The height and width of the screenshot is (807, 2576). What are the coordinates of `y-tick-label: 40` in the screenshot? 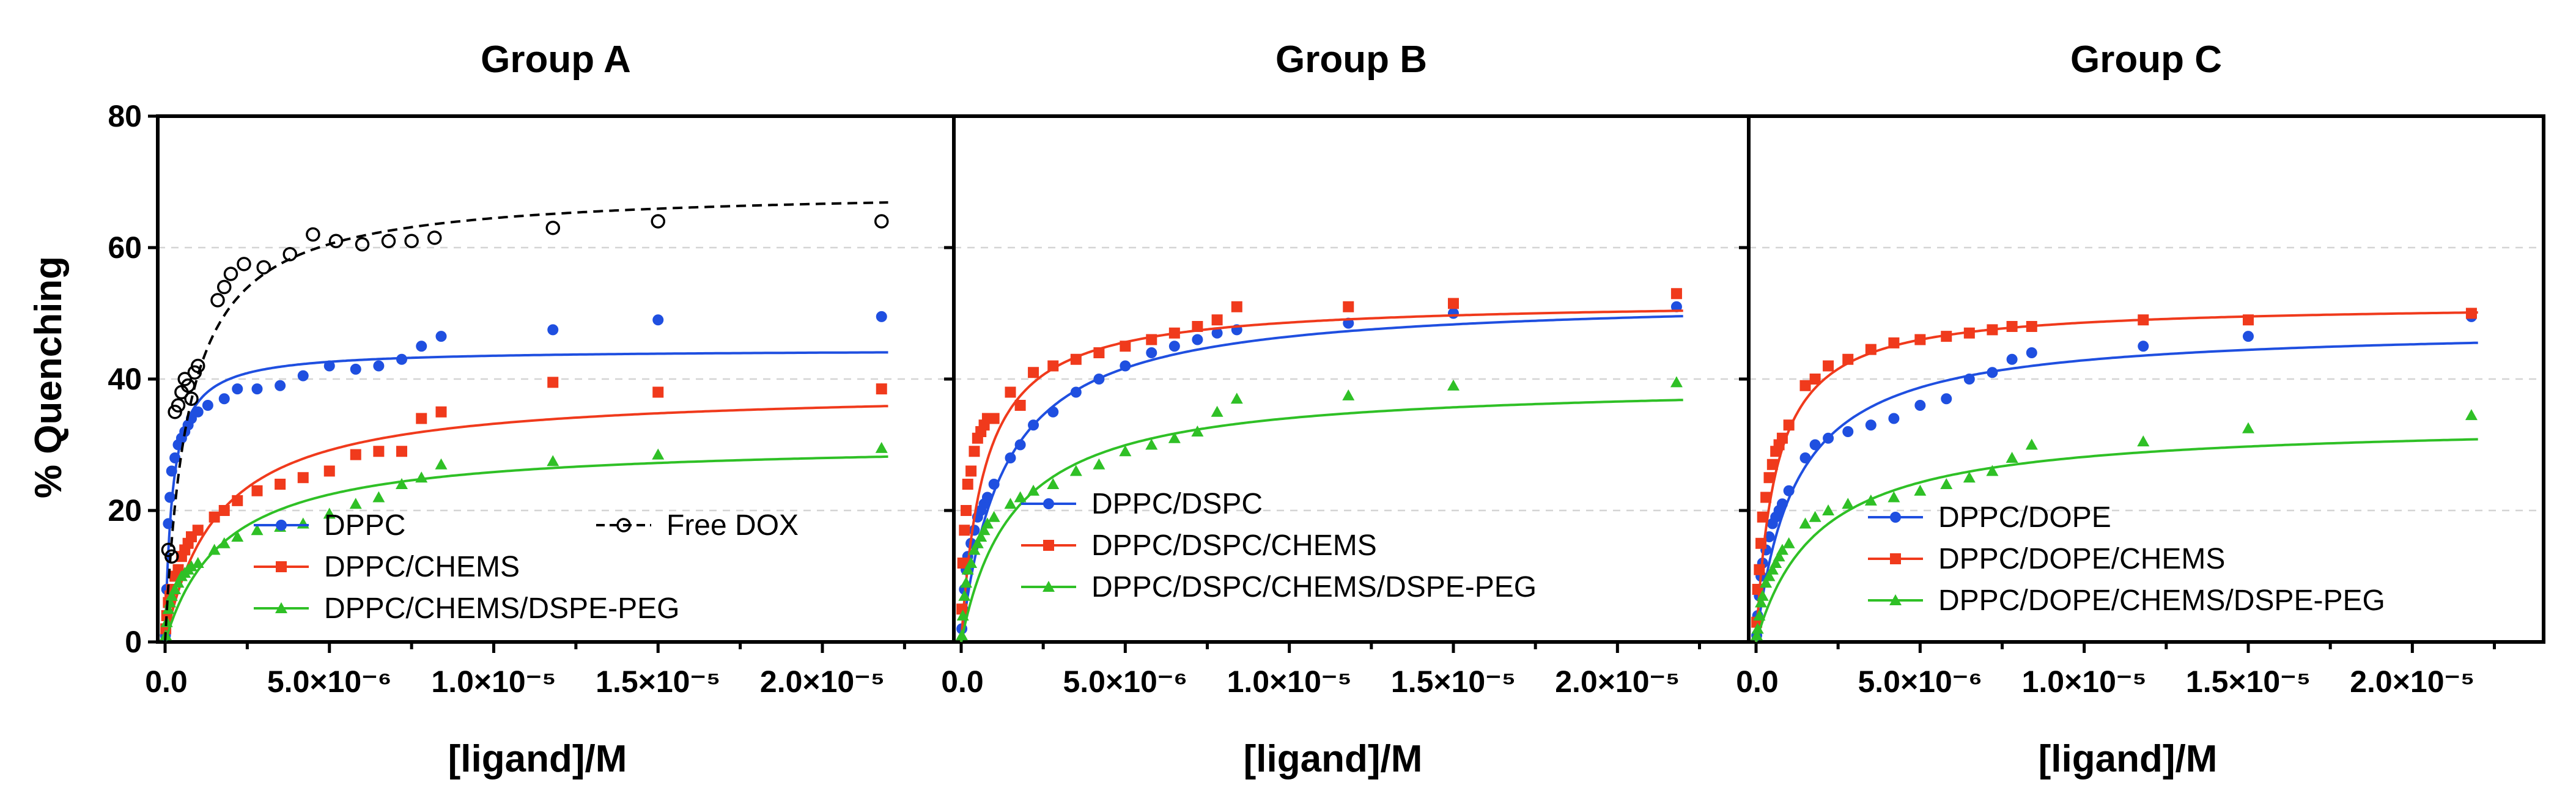 It's located at (125, 379).